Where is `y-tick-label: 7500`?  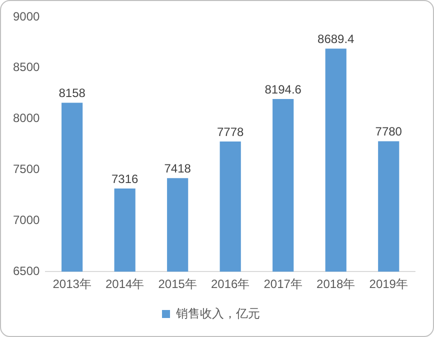
y-tick-label: 7500 is located at coordinates (26, 169).